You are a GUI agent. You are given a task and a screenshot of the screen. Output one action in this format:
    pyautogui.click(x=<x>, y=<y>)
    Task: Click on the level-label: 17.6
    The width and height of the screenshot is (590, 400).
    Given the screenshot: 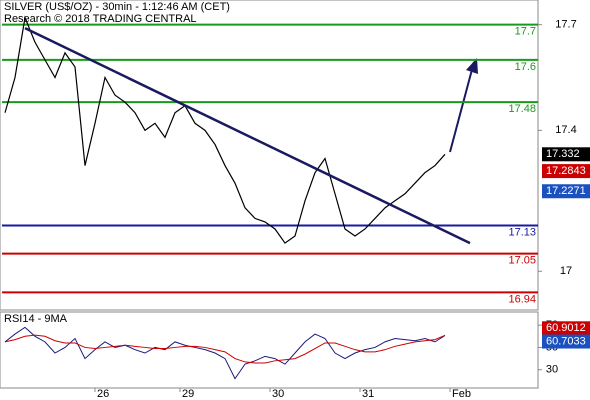 What is the action you would take?
    pyautogui.click(x=525, y=67)
    